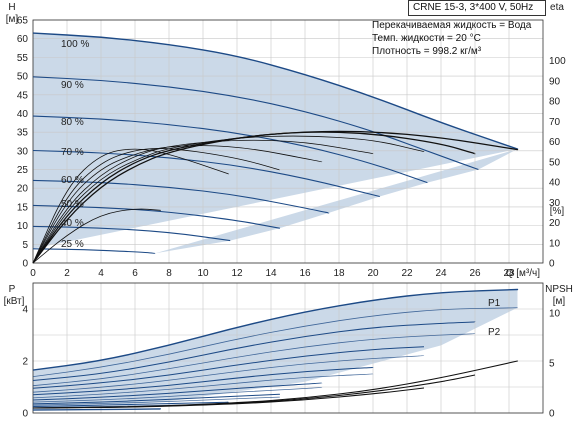  I want to click on q-tick-label: 8, so click(169, 273).